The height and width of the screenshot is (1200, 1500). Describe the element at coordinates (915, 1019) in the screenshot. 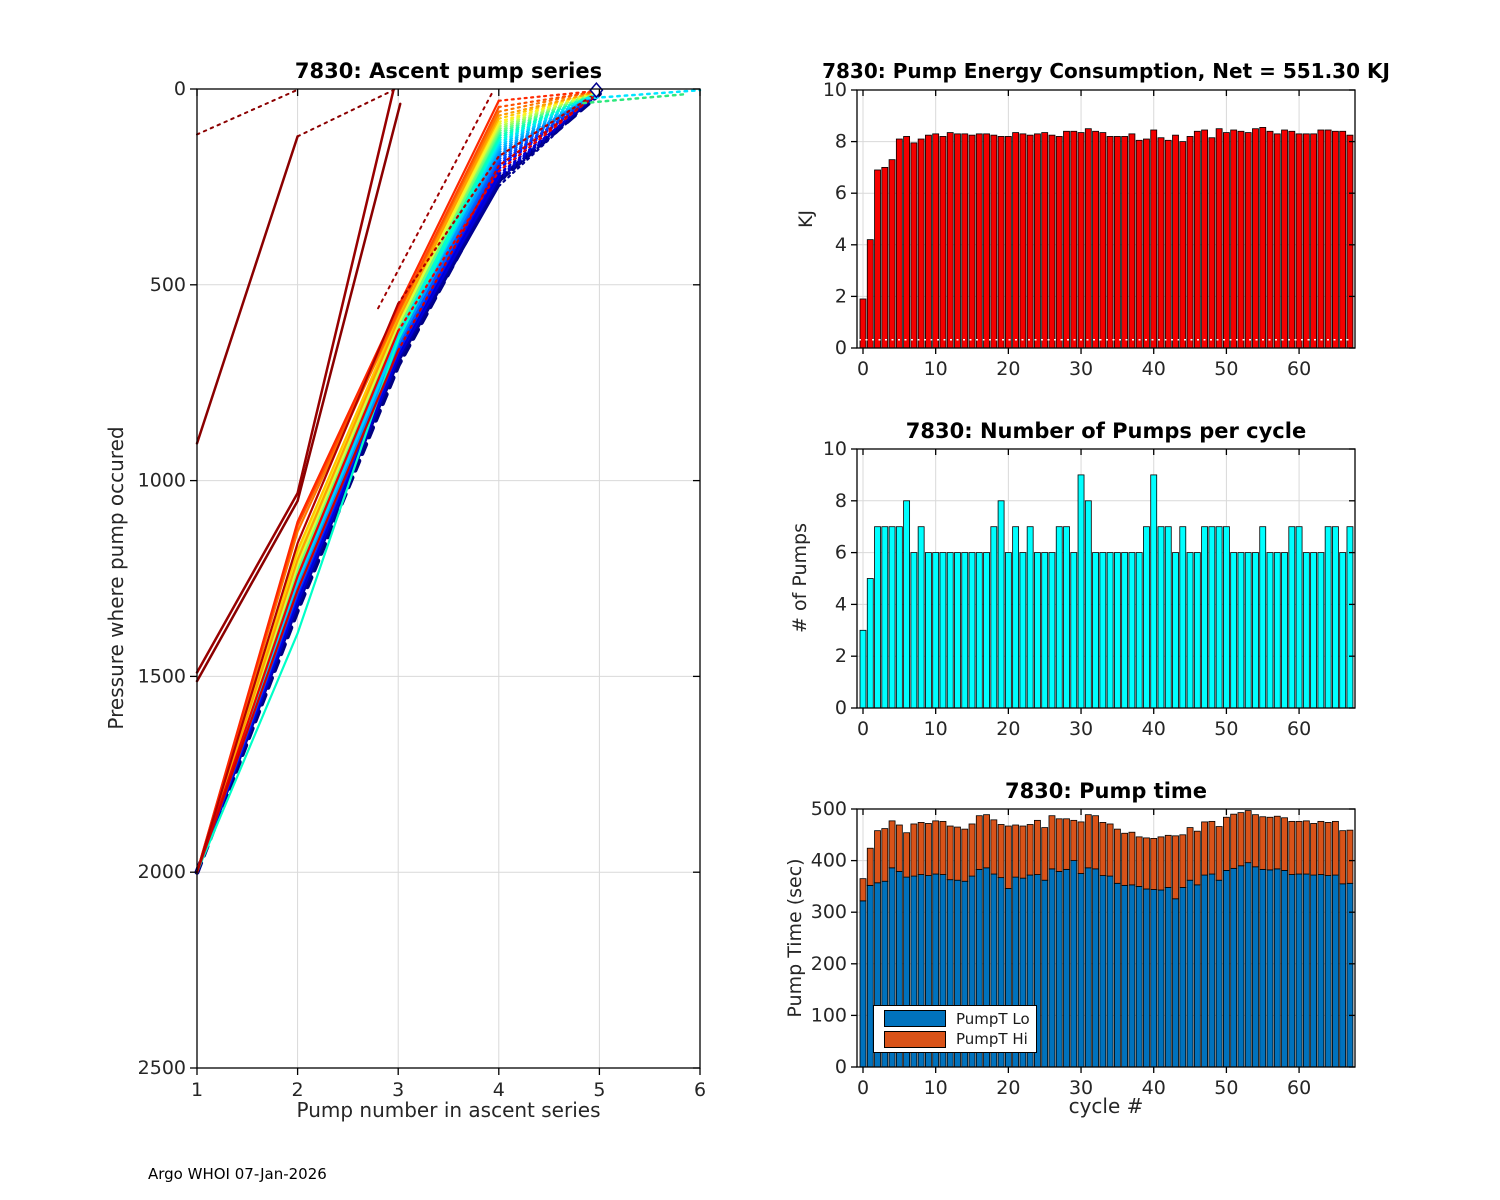

I see `pumpt-lo-swatch-icon` at that location.